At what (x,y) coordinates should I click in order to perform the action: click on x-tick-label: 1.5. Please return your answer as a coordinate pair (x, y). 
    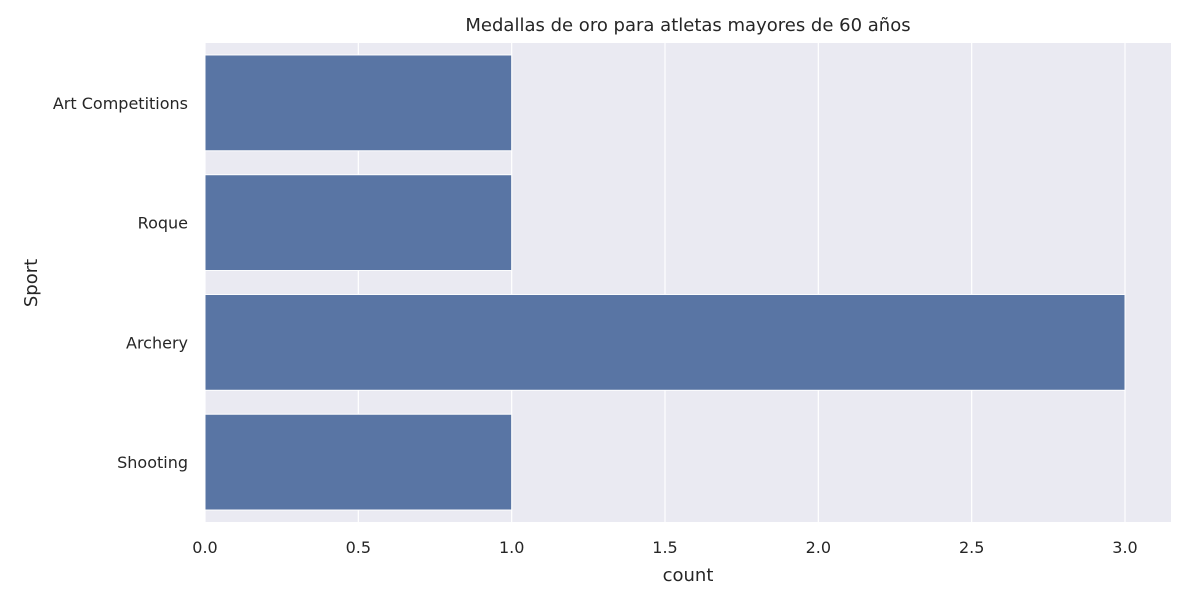
    Looking at the image, I should click on (664, 547).